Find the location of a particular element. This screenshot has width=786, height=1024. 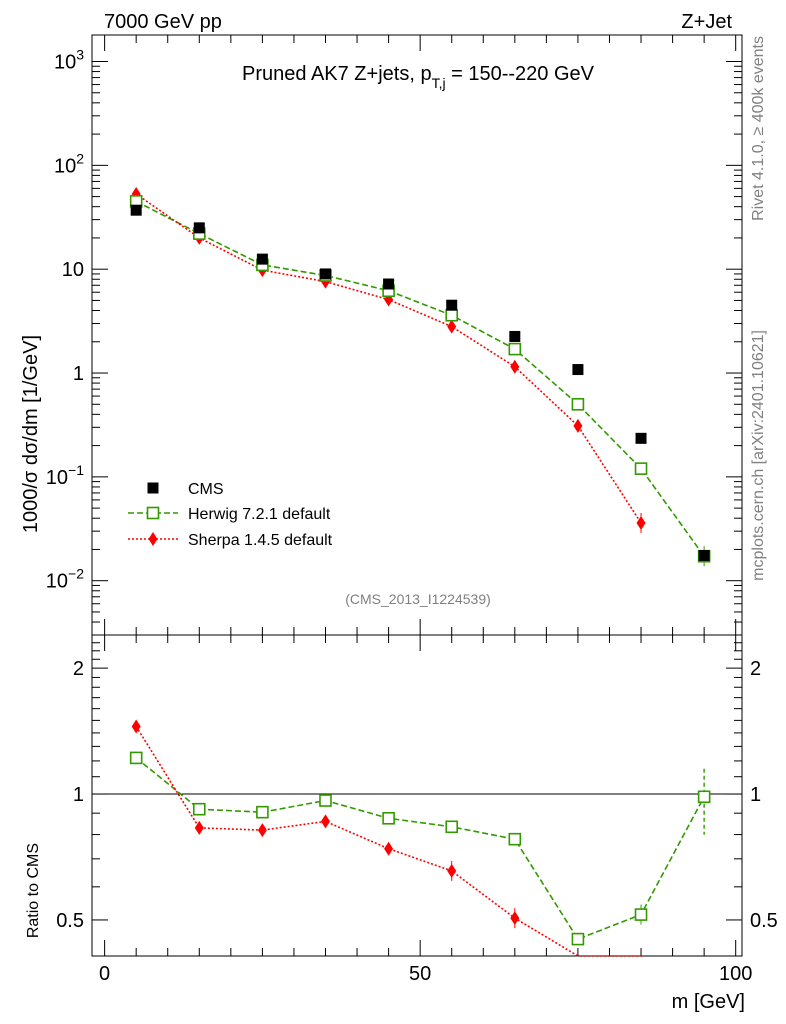

header-left: 7000 GeV pp is located at coordinates (163, 22).